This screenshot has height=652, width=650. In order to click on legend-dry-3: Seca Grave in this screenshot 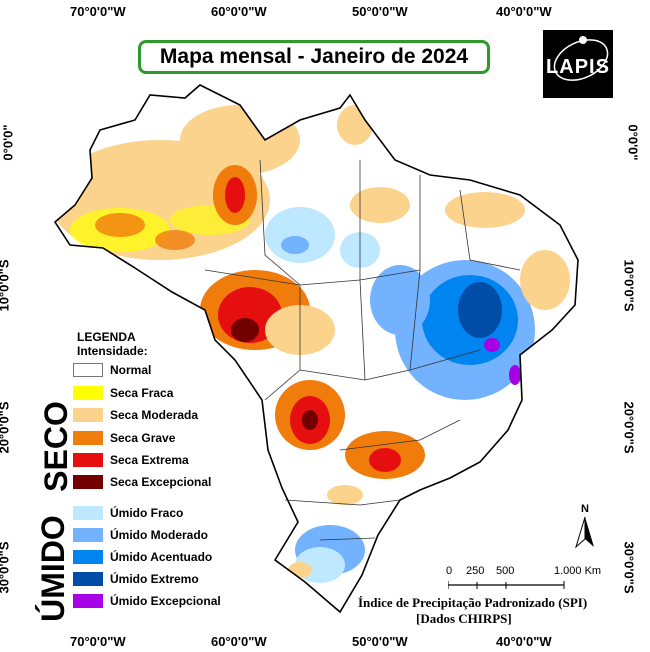, I will do `click(124, 438)`.